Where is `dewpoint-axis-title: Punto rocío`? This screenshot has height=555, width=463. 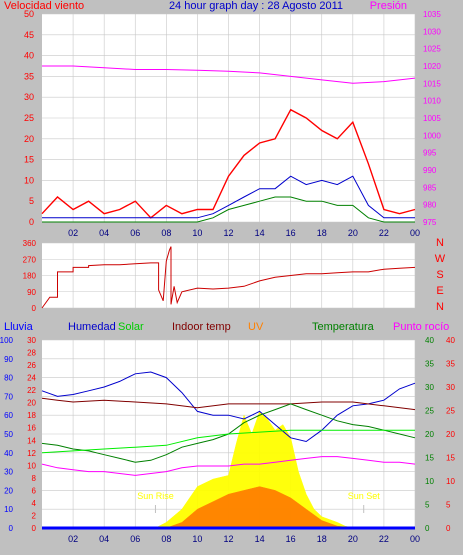
dewpoint-axis-title: Punto rocío is located at coordinates (421, 327).